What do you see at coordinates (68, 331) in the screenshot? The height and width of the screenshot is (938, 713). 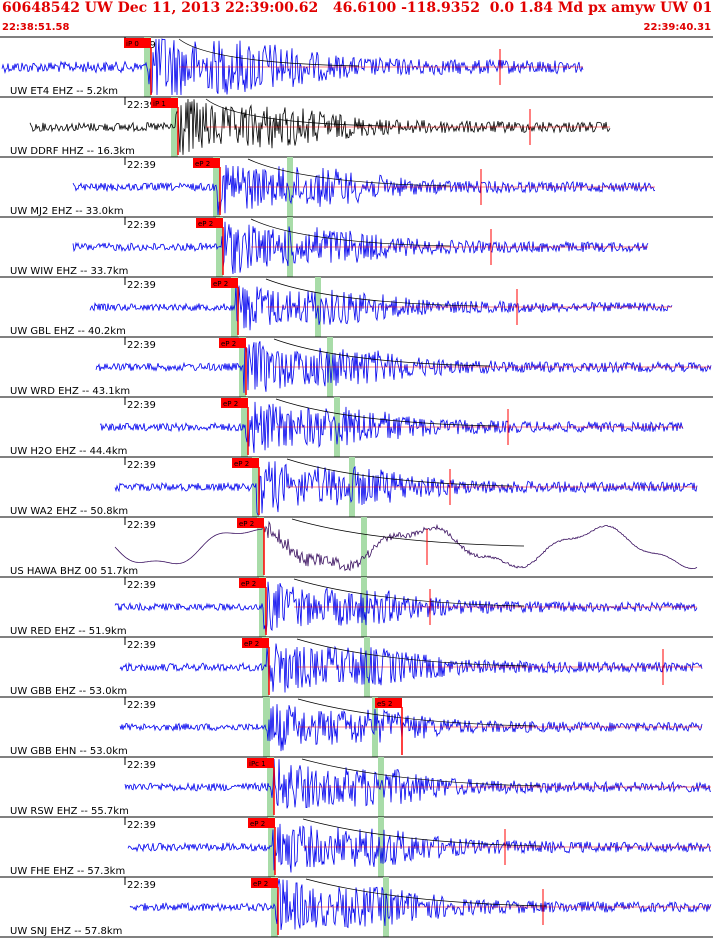 I see `station-label: UW GBL EHZ -- 40.2km` at bounding box center [68, 331].